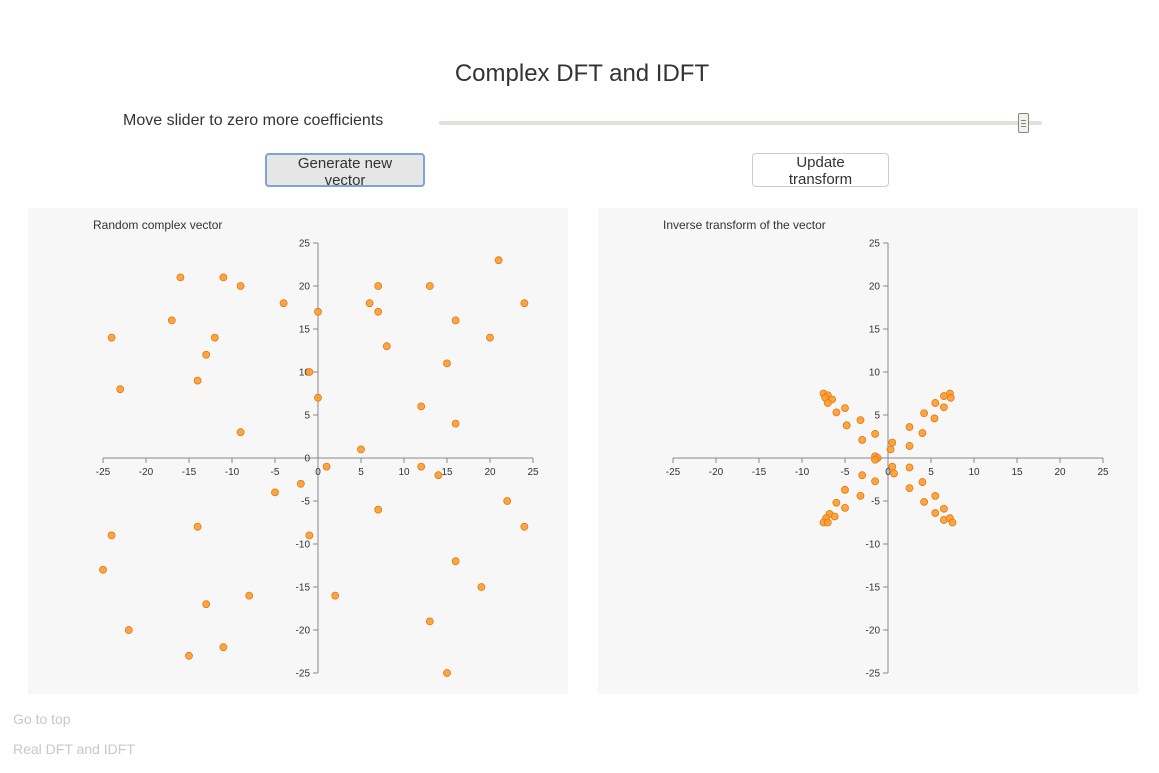  What do you see at coordinates (42, 719) in the screenshot?
I see `go-to-top-link: Go to top` at bounding box center [42, 719].